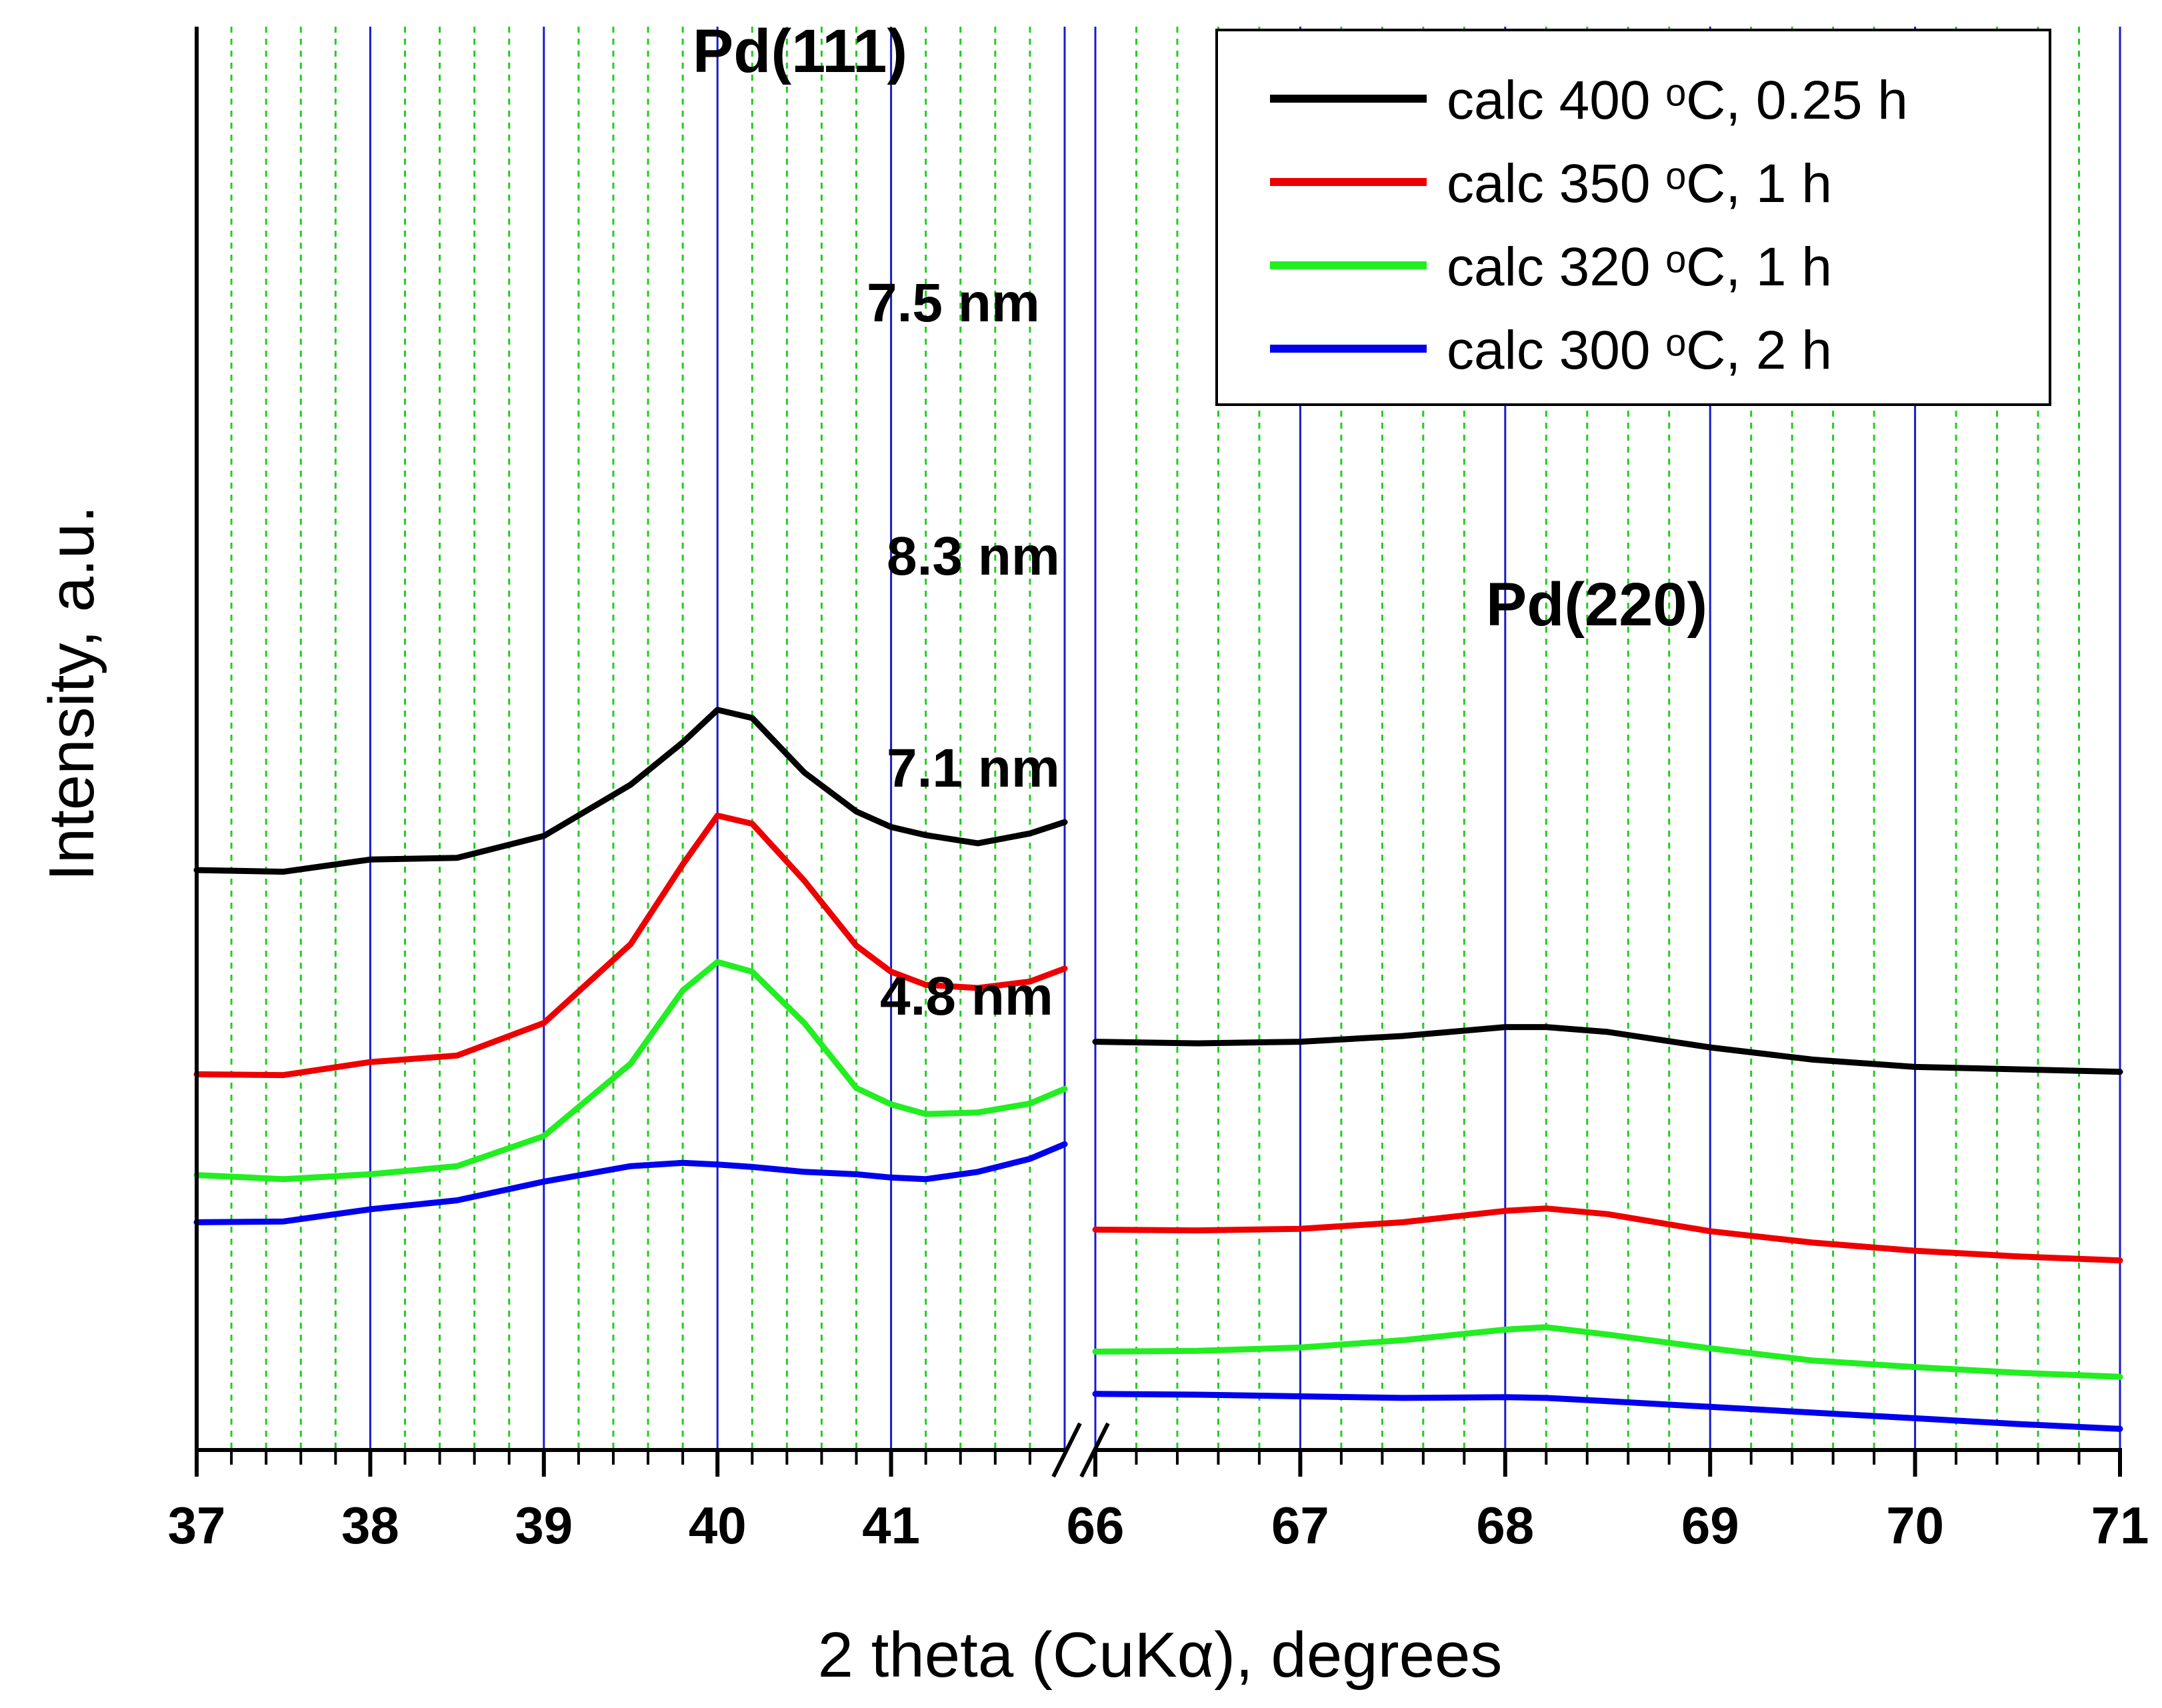 The image size is (2162, 1708). Describe the element at coordinates (1096, 1525) in the screenshot. I see `x-tick-label: 66` at that location.